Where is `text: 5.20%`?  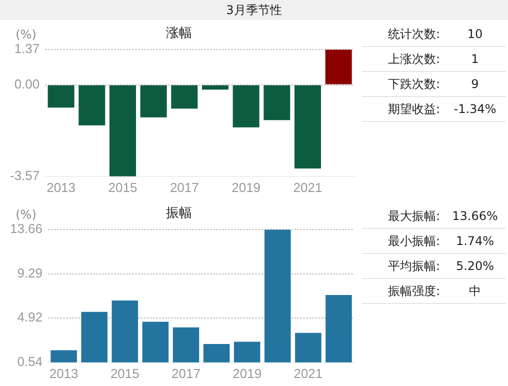
text: 5.20% is located at coordinates (475, 266).